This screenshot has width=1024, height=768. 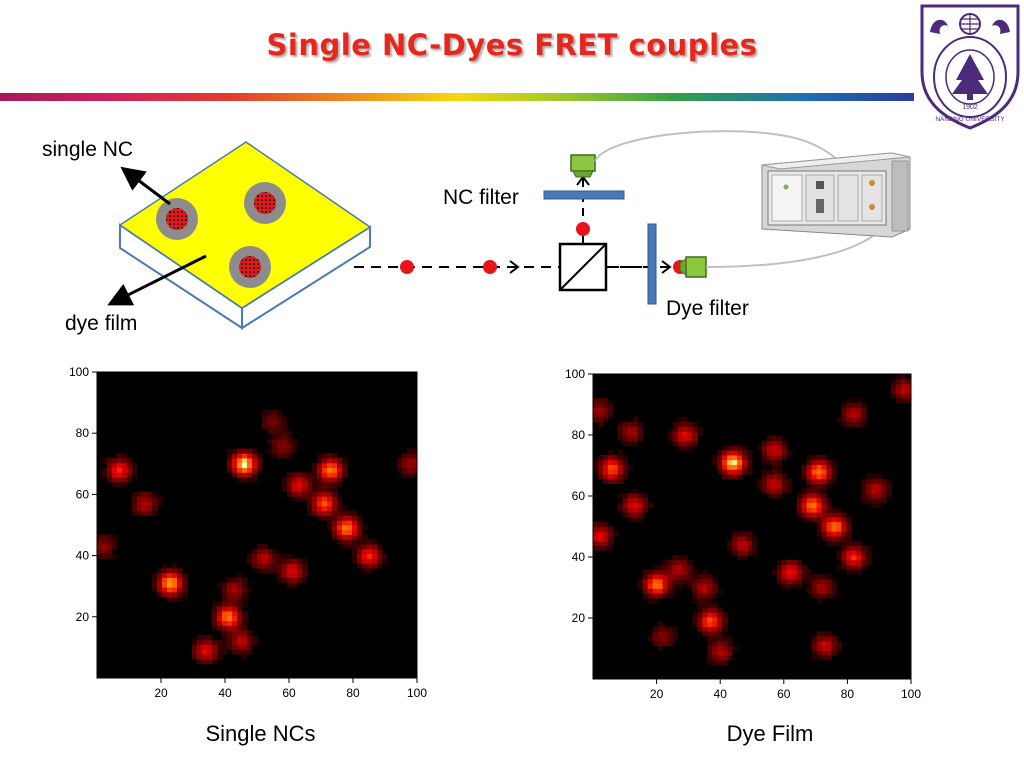 I want to click on nanocrystal, so click(x=177, y=219).